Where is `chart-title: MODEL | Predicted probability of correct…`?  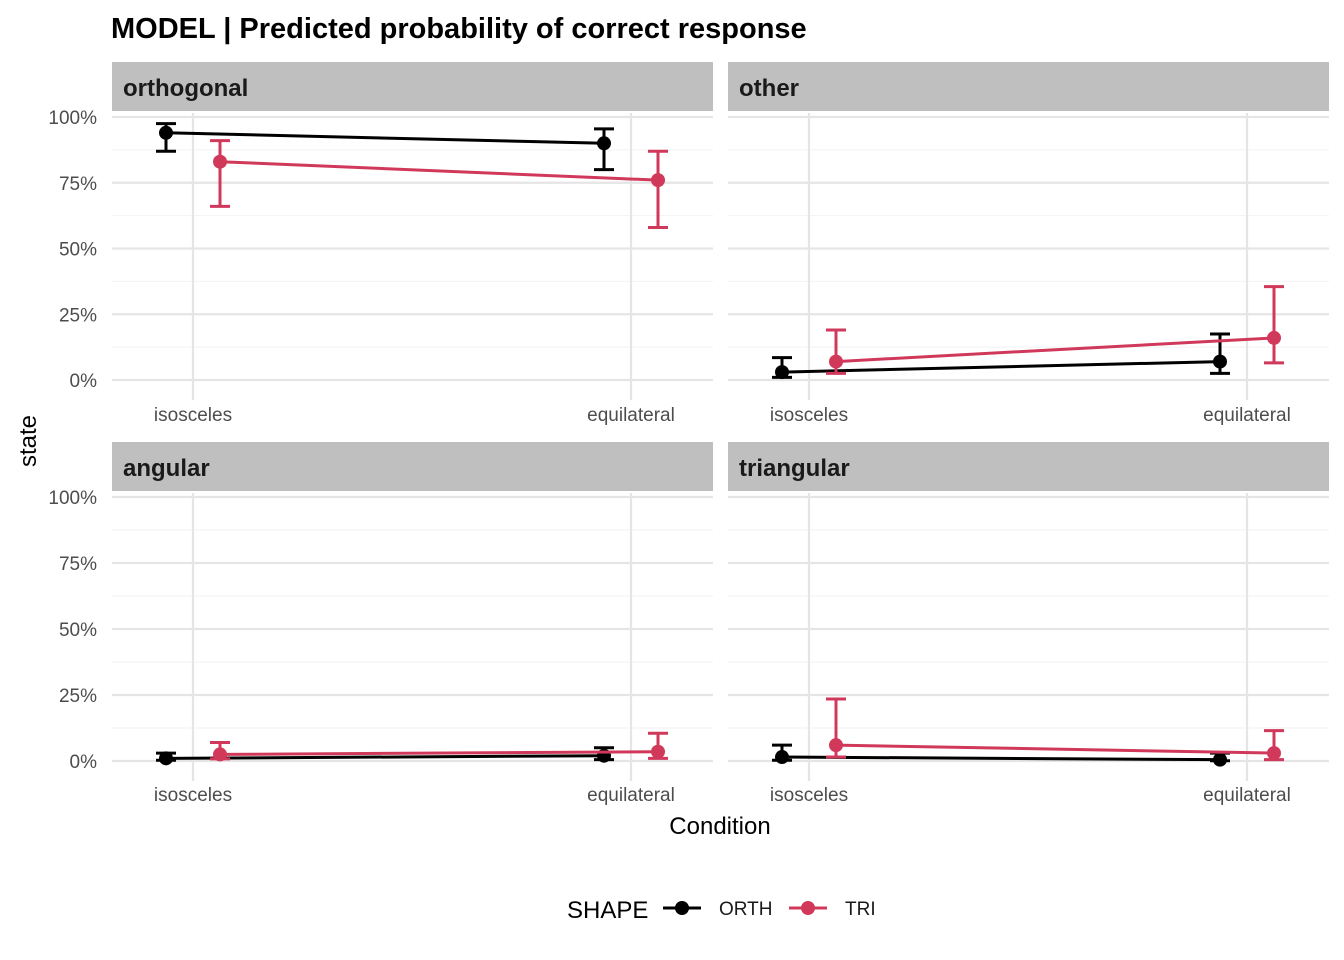 chart-title: MODEL | Predicted probability of correct… is located at coordinates (459, 29).